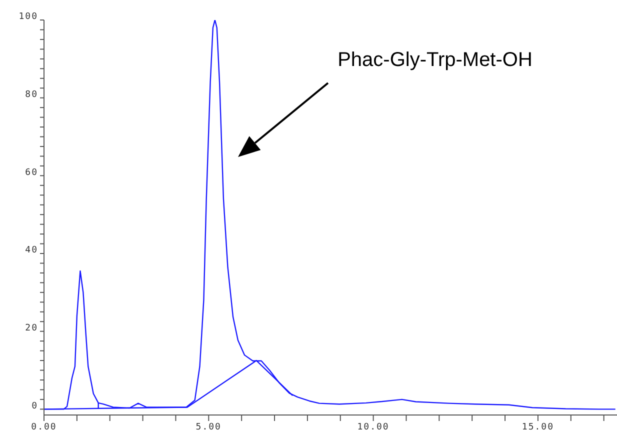  I want to click on y-tick-label: 0, so click(35, 406).